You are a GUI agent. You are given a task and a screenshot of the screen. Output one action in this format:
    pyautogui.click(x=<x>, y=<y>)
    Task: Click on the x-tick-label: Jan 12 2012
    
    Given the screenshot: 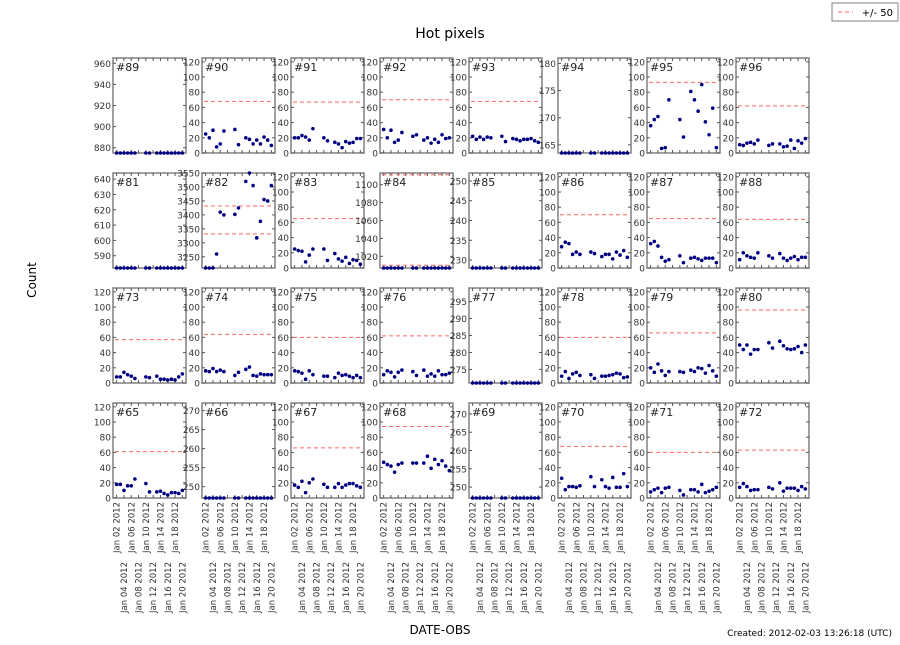 What is the action you would take?
    pyautogui.click(x=688, y=588)
    